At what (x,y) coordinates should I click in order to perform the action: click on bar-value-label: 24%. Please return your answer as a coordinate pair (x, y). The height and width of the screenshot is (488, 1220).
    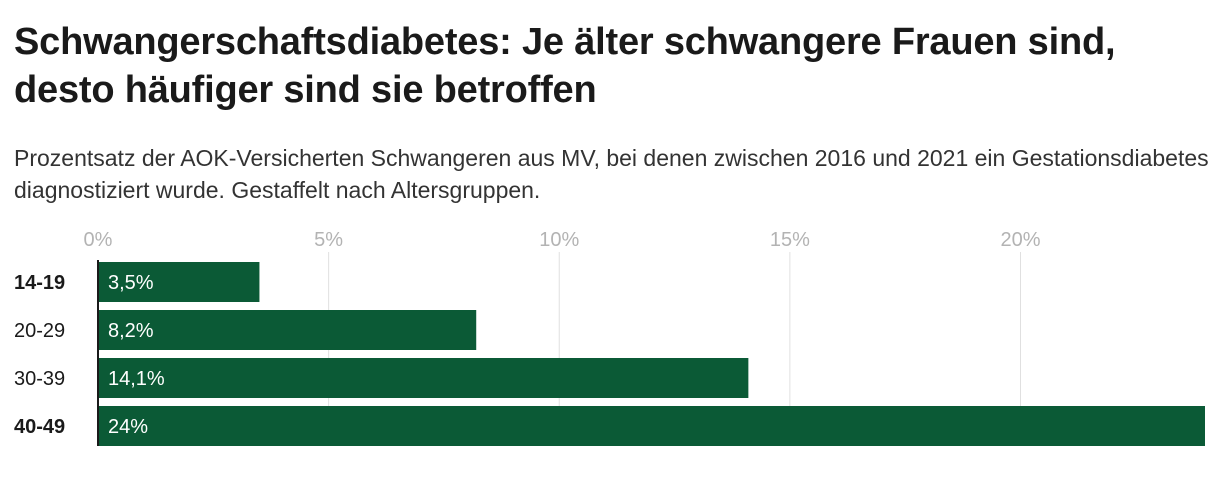
    Looking at the image, I should click on (128, 427).